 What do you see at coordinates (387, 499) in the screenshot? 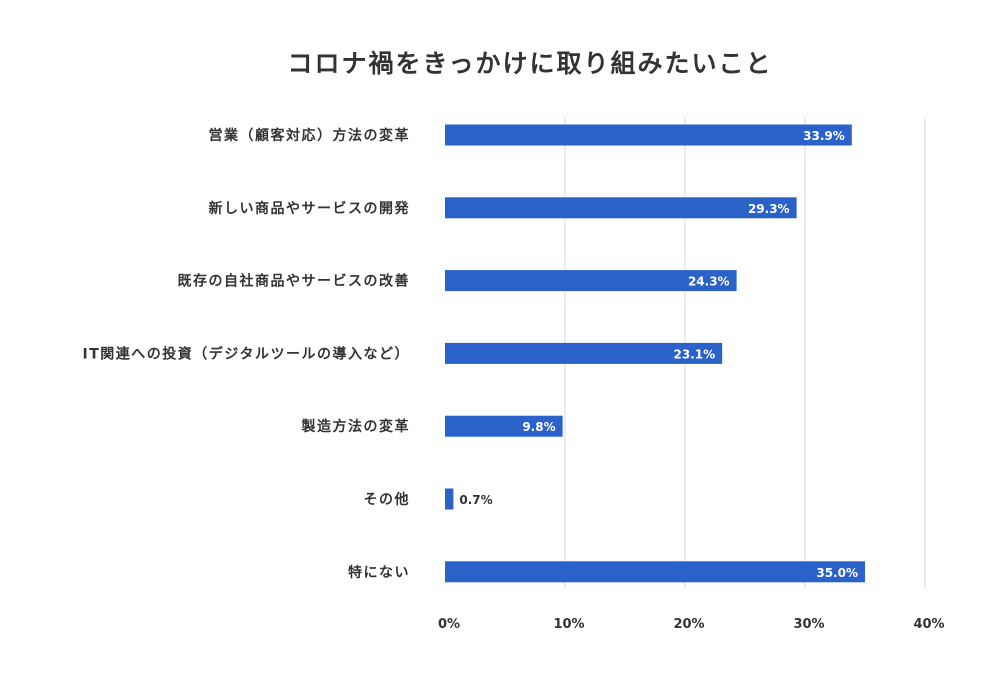
I see `category-label: その他` at bounding box center [387, 499].